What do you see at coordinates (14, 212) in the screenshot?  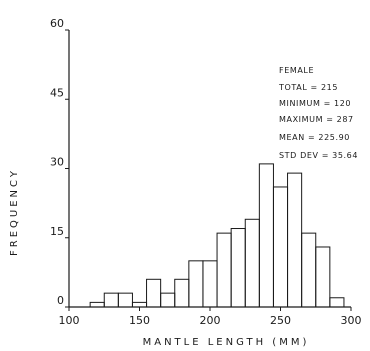 I see `y-axis-title: FREQUENCY` at bounding box center [14, 212].